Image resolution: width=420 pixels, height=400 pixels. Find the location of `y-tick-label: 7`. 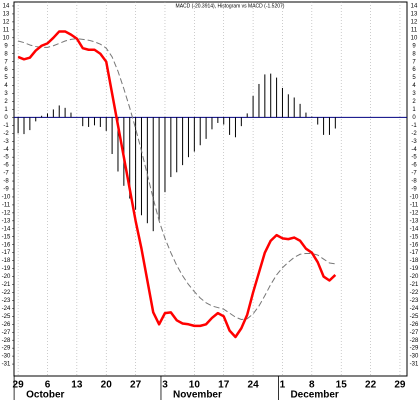

y-tick-label: 7 is located at coordinates (6, 62).